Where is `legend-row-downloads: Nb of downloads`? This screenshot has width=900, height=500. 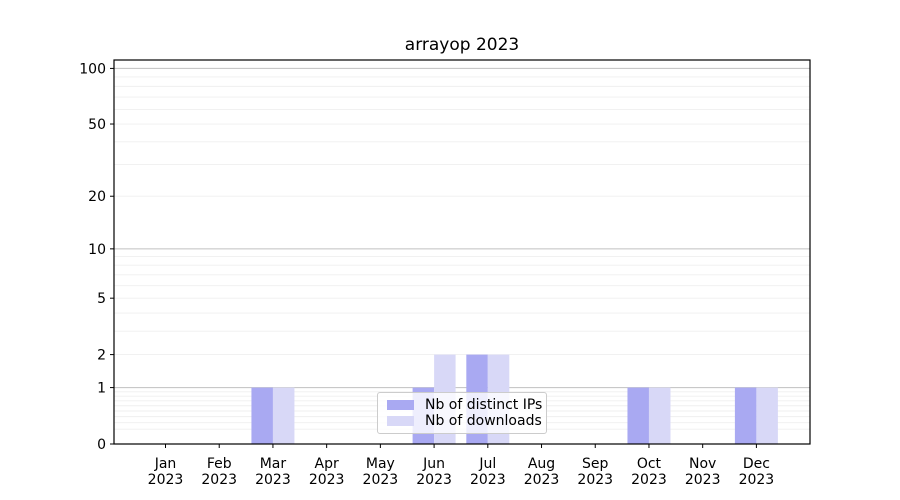 legend-row-downloads: Nb of downloads is located at coordinates (464, 421).